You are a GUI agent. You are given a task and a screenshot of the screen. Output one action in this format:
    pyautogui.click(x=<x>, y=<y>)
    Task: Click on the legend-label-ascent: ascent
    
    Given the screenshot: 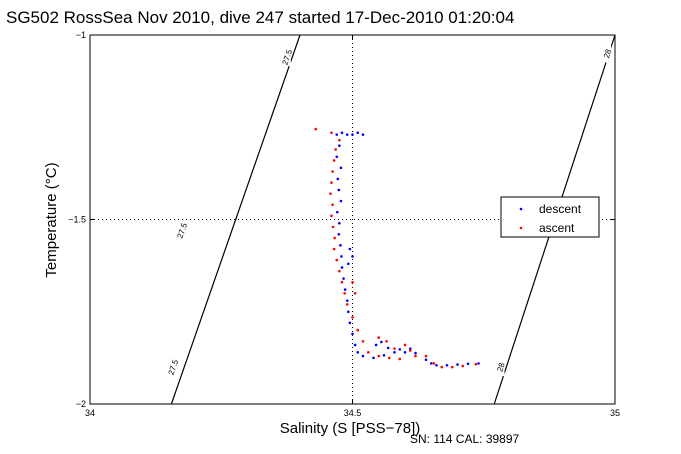 What is the action you would take?
    pyautogui.click(x=557, y=228)
    